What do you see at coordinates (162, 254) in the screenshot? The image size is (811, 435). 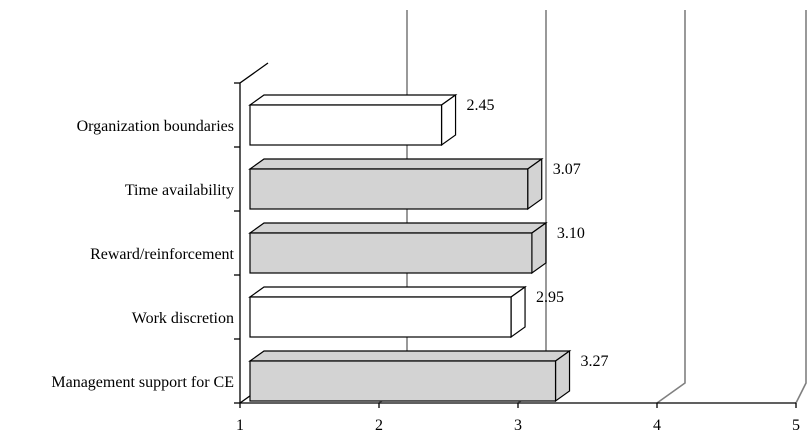 I see `category-label: Reward/reinforcement` at bounding box center [162, 254].